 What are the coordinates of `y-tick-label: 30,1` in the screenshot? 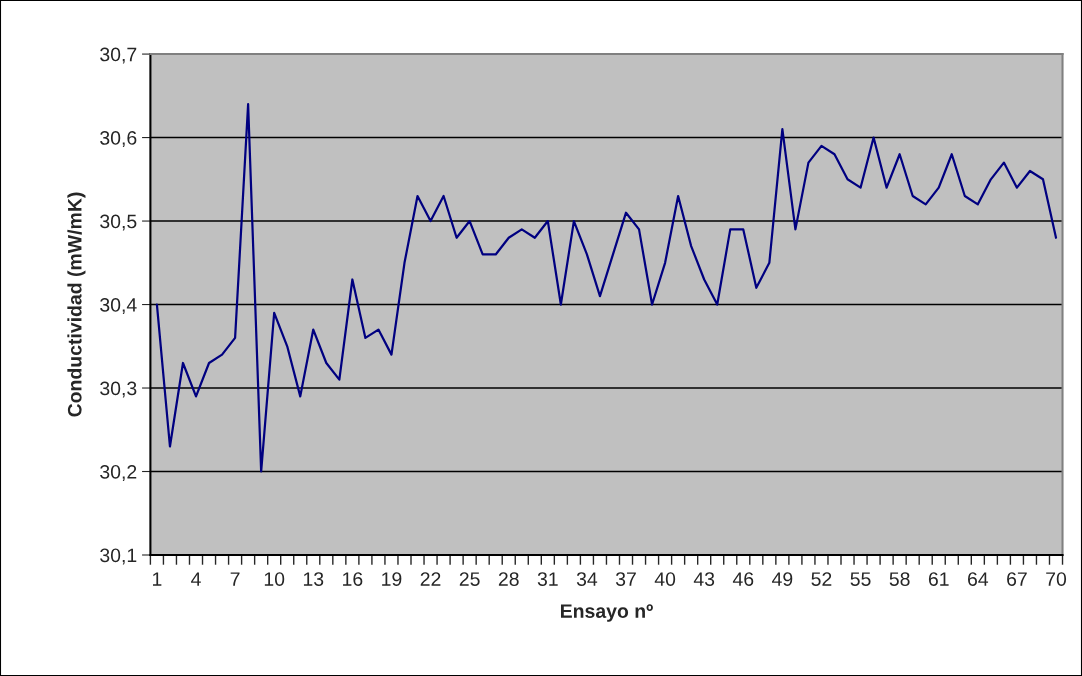 It's located at (118, 556).